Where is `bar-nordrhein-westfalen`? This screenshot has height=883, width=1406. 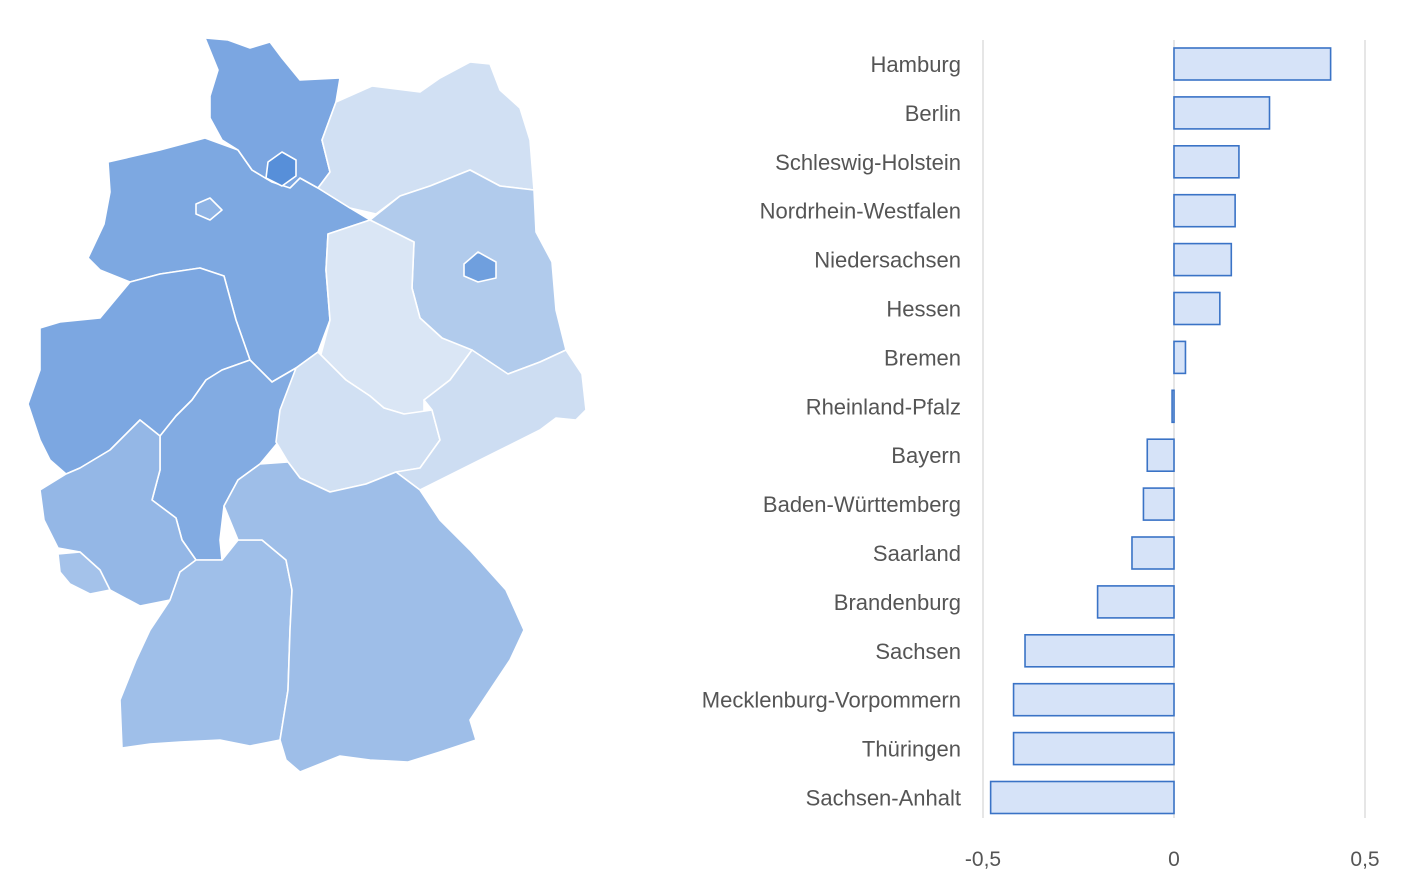
bar-nordrhein-westfalen is located at coordinates (1204, 210).